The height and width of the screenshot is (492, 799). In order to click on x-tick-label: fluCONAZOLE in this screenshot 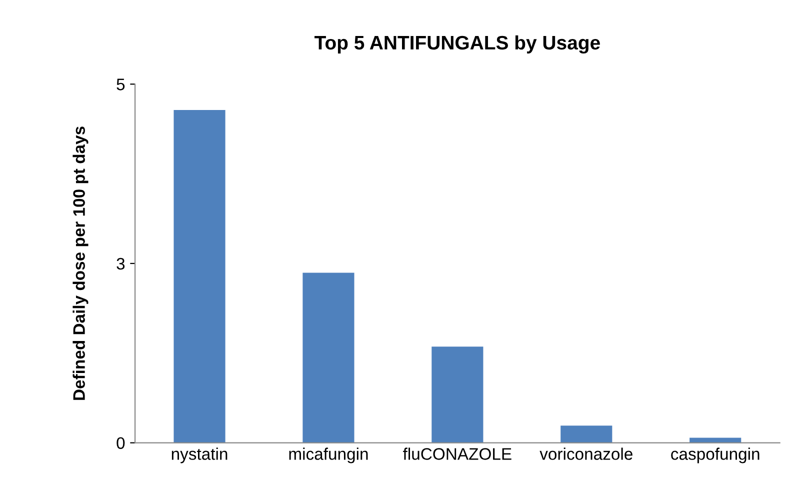, I will do `click(457, 454)`.